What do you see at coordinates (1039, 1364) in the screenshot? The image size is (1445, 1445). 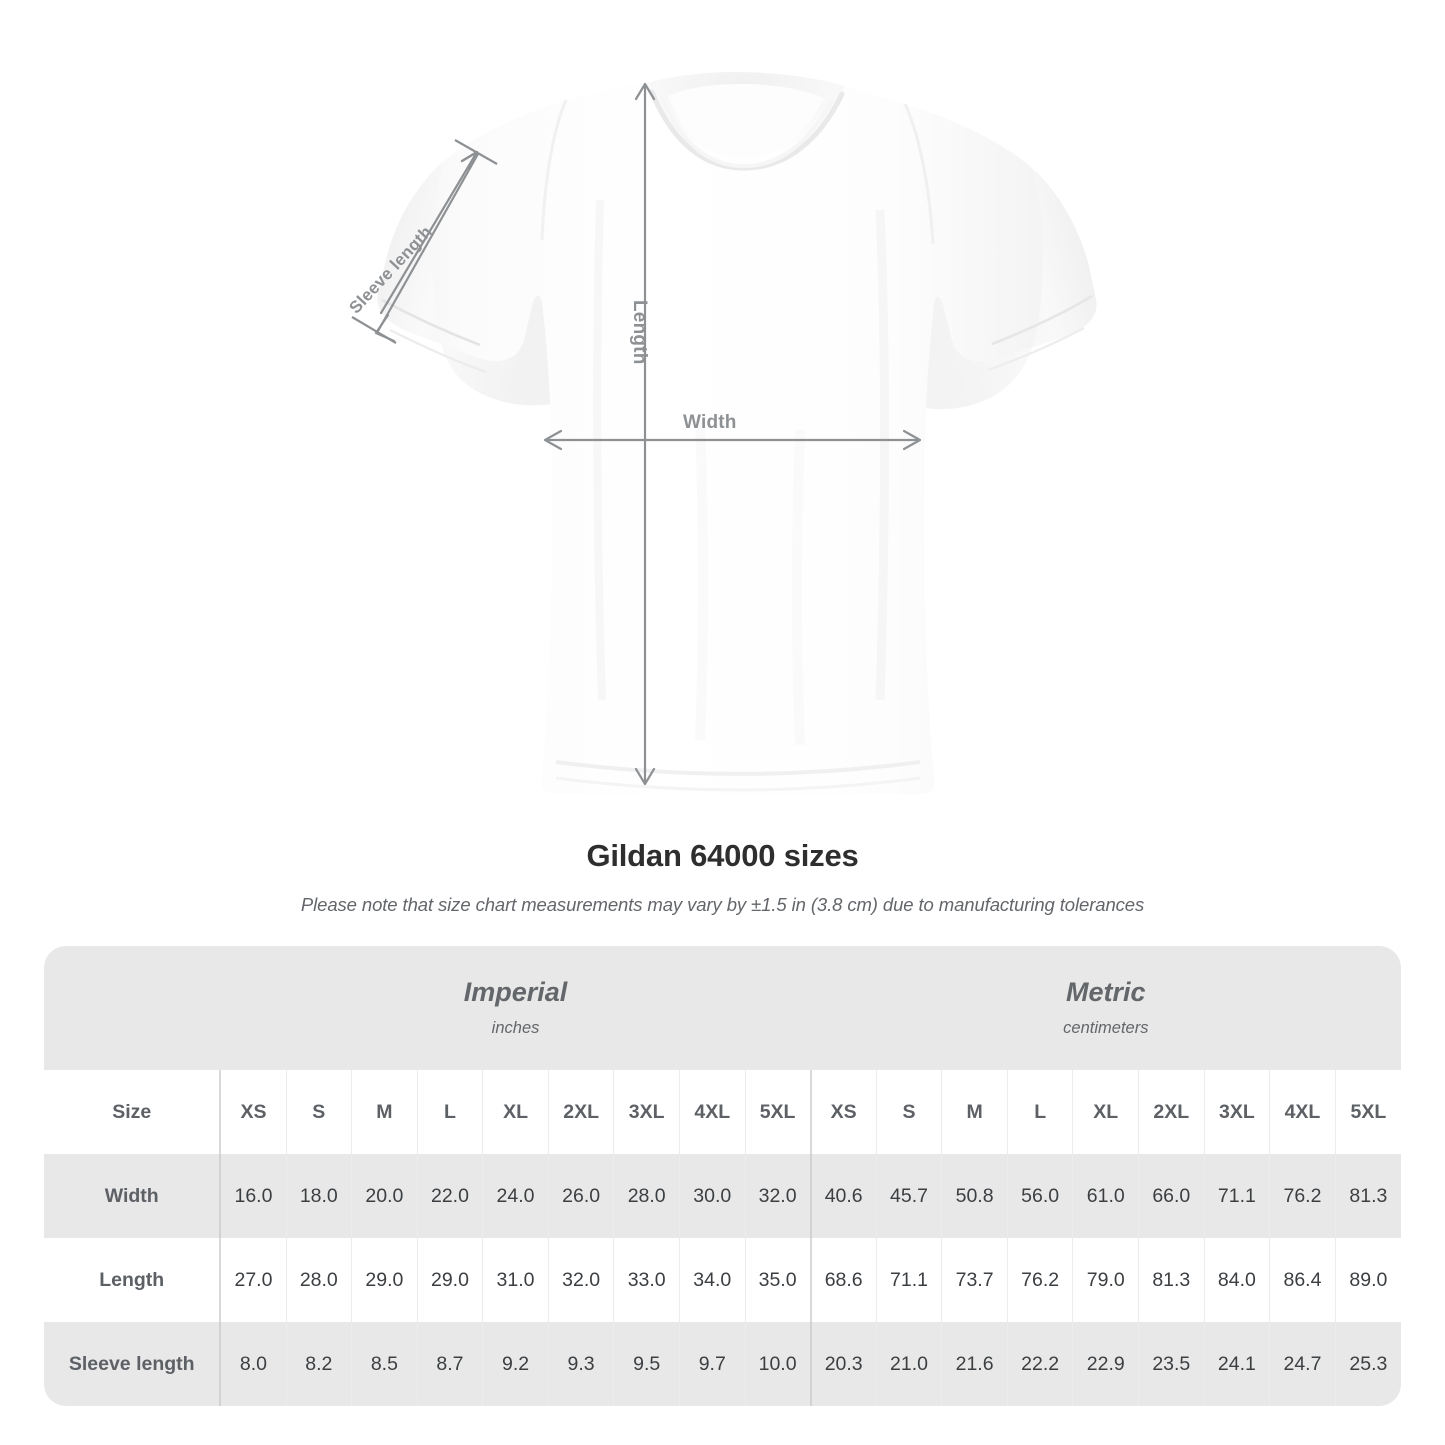 I see `measurement-cell: 22.2` at bounding box center [1039, 1364].